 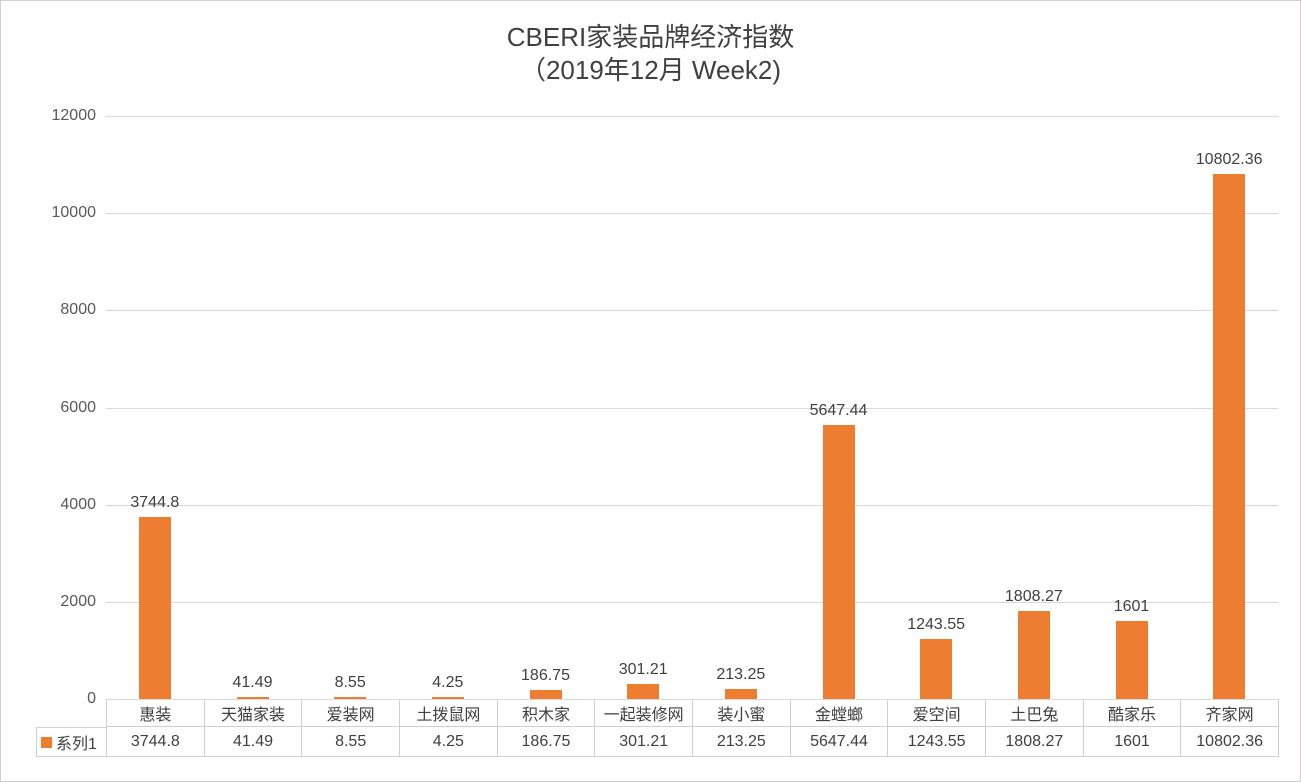 What do you see at coordinates (252, 697) in the screenshot?
I see `bar-天猫家装` at bounding box center [252, 697].